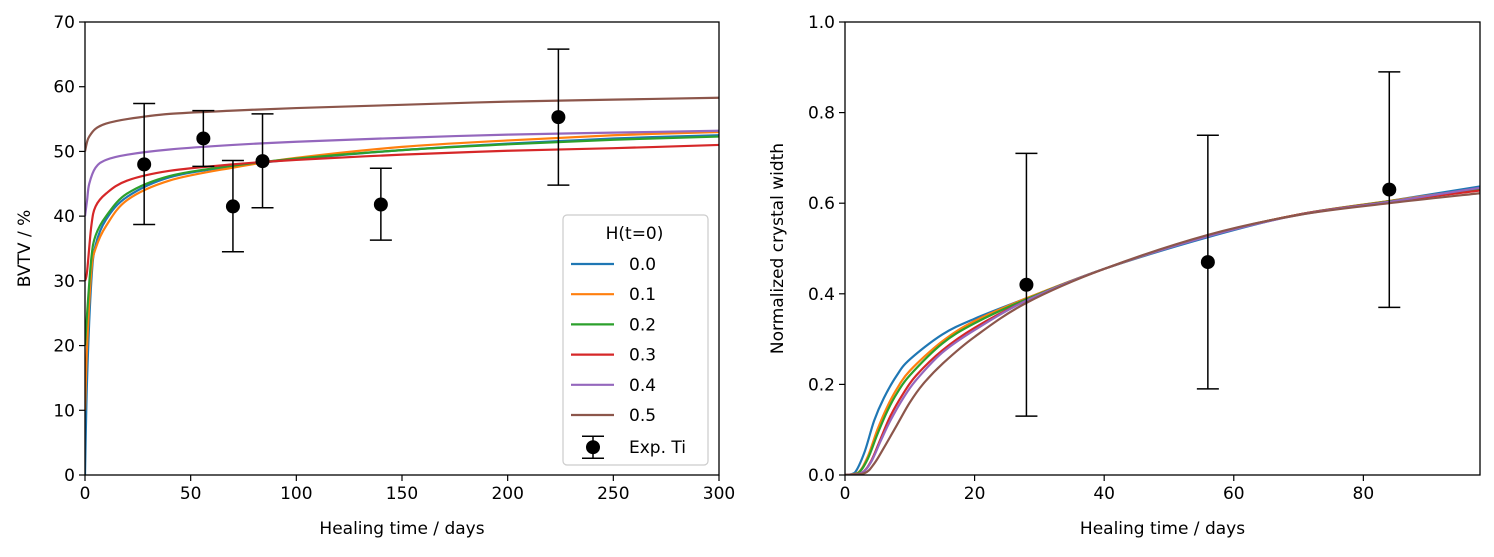  I want to click on y-tick-label: 0.0, so click(821, 476).